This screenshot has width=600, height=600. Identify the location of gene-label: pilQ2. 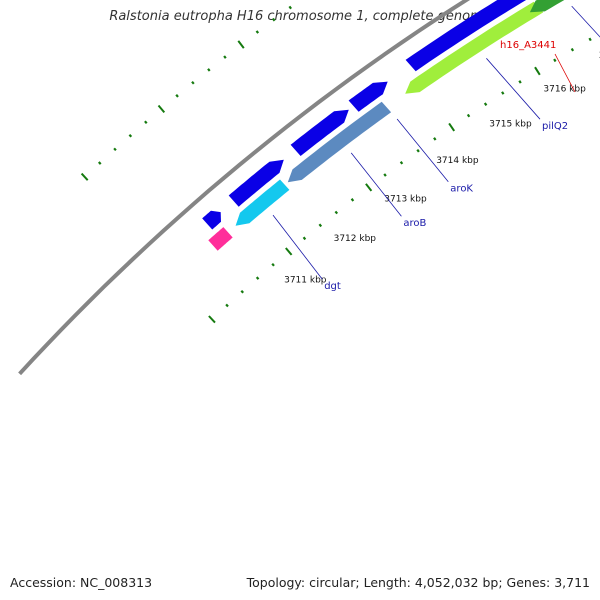
(555, 126).